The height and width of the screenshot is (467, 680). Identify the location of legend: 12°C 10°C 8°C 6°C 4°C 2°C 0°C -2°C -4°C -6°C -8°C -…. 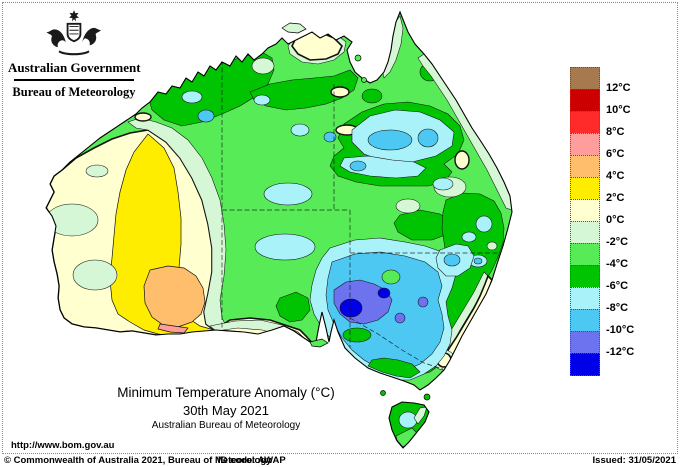
(625, 223).